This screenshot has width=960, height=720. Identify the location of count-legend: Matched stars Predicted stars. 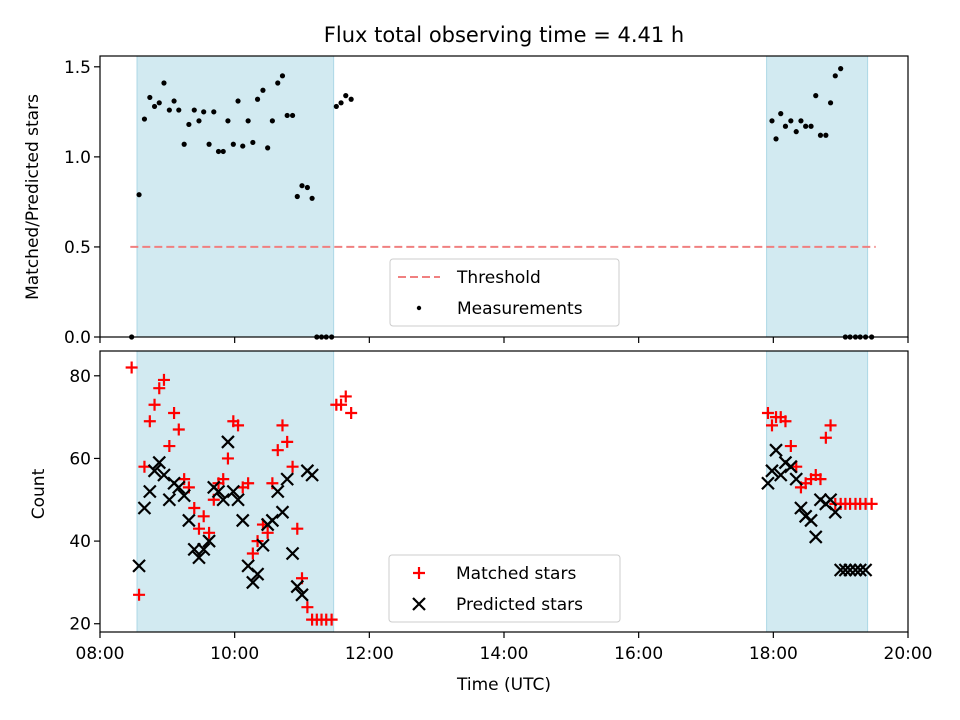
(504, 588).